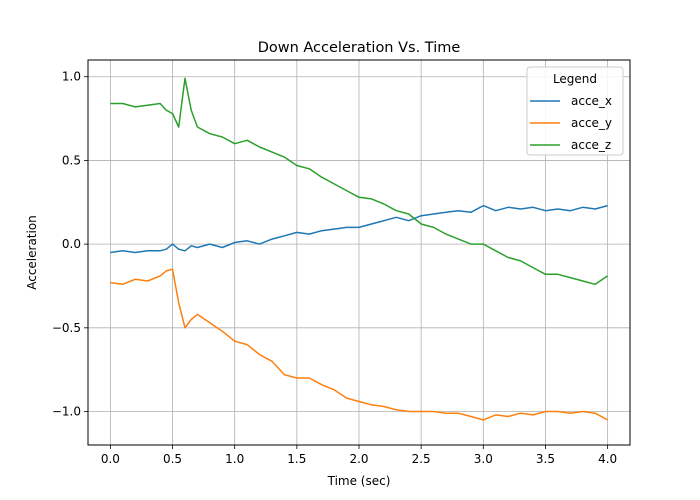 The image size is (700, 500). I want to click on y-axis-label: Acceleration, so click(32, 252).